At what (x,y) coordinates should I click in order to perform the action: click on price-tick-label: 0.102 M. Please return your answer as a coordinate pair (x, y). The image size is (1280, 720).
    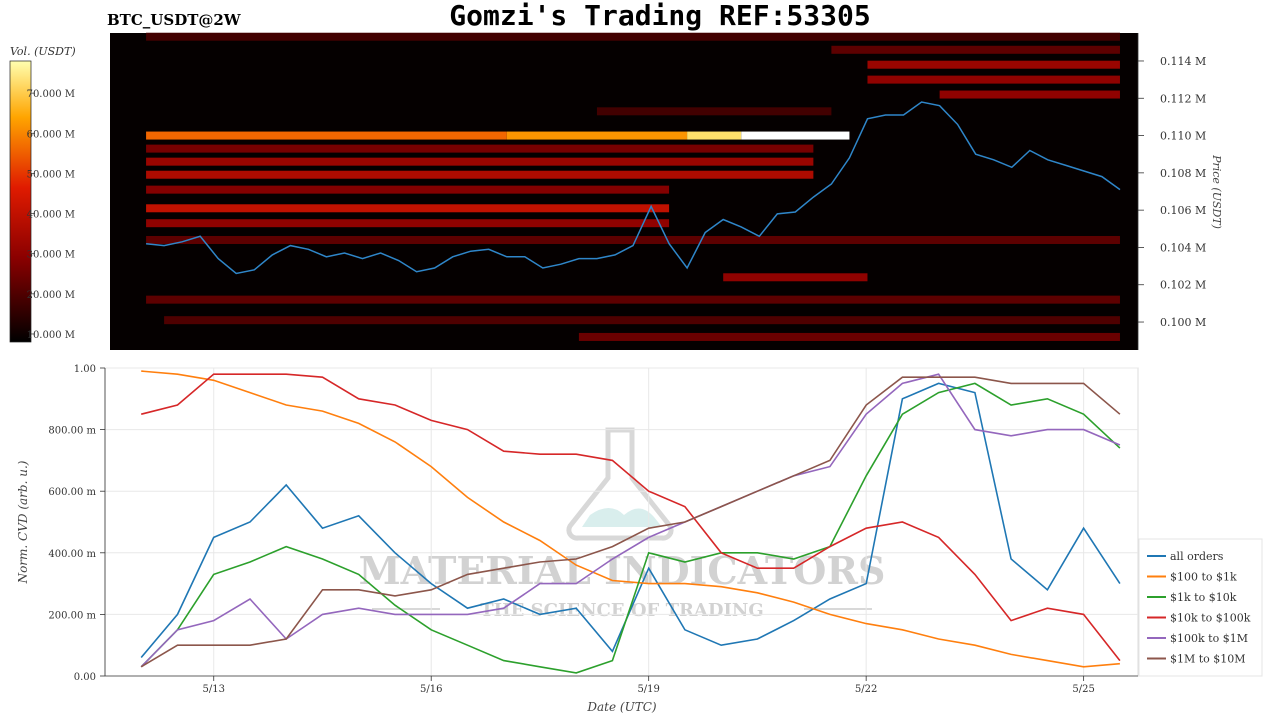
    Looking at the image, I should click on (1183, 285).